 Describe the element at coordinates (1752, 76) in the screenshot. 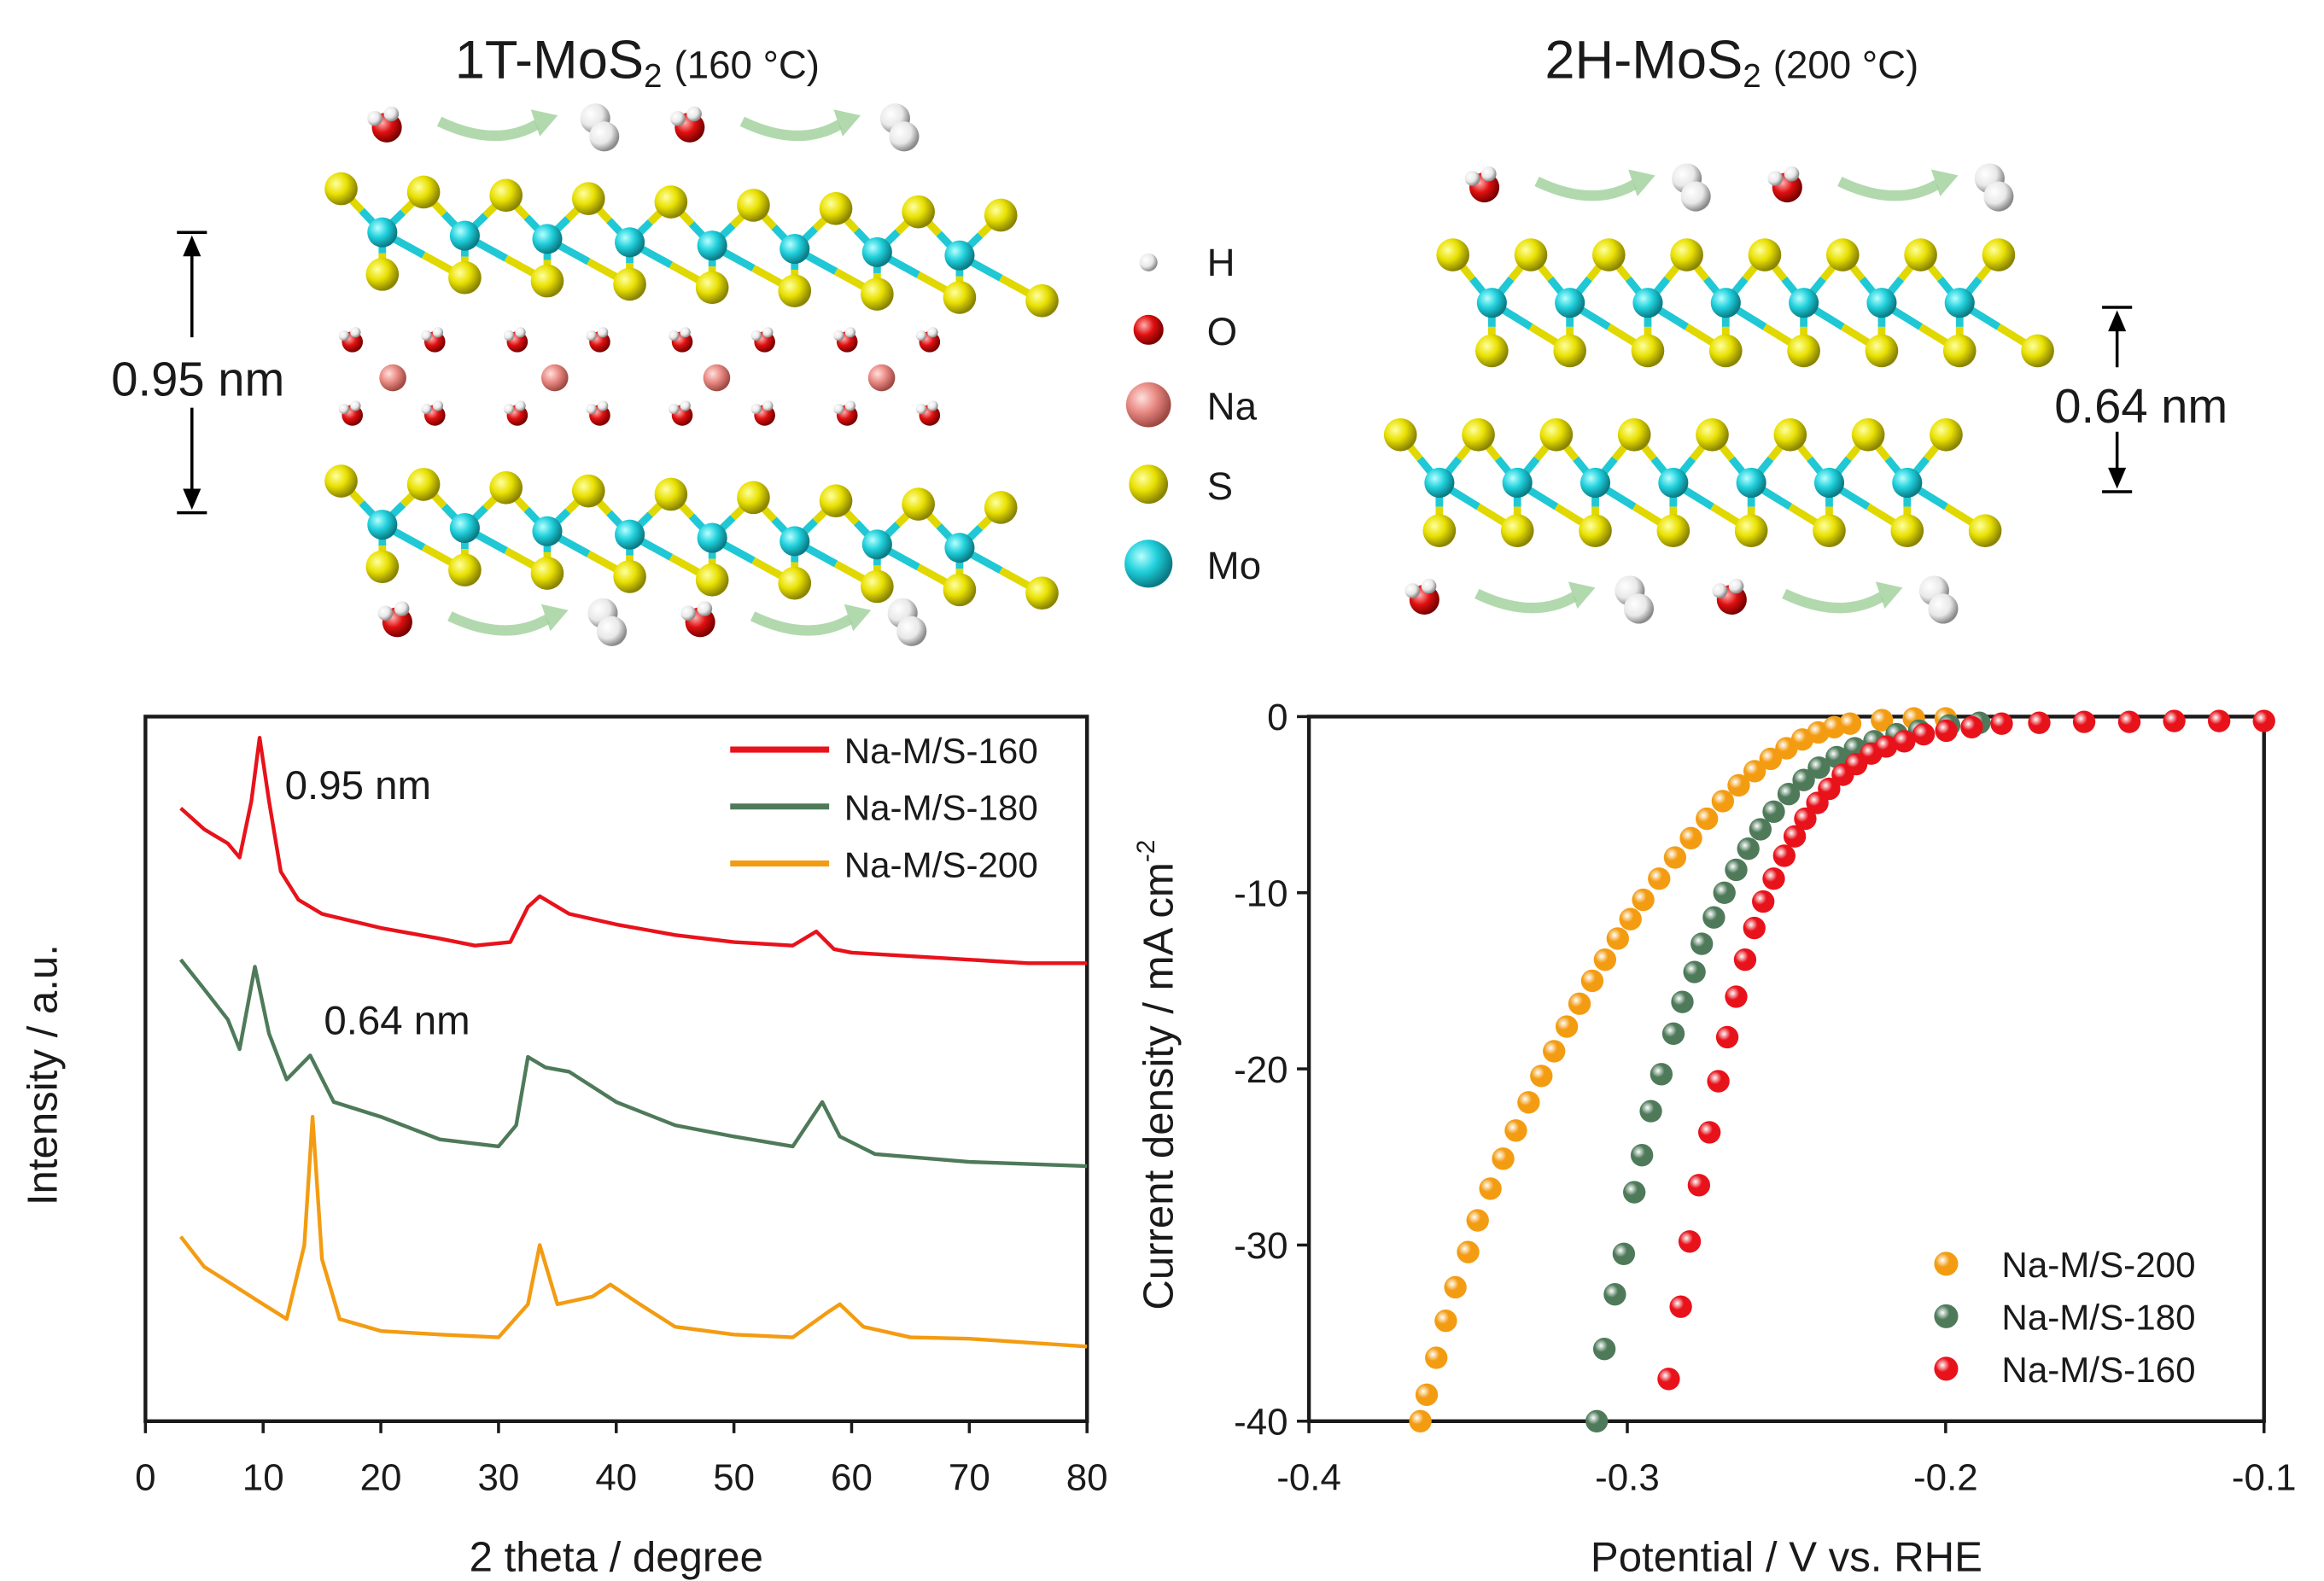

I see `subscript: 2` at that location.